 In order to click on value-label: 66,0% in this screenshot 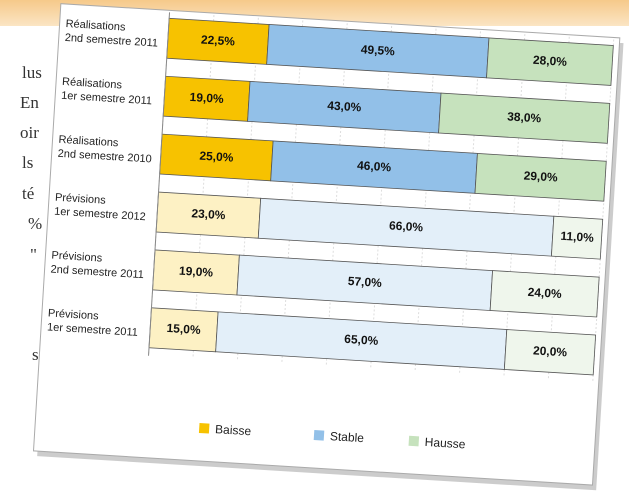, I will do `click(406, 226)`.